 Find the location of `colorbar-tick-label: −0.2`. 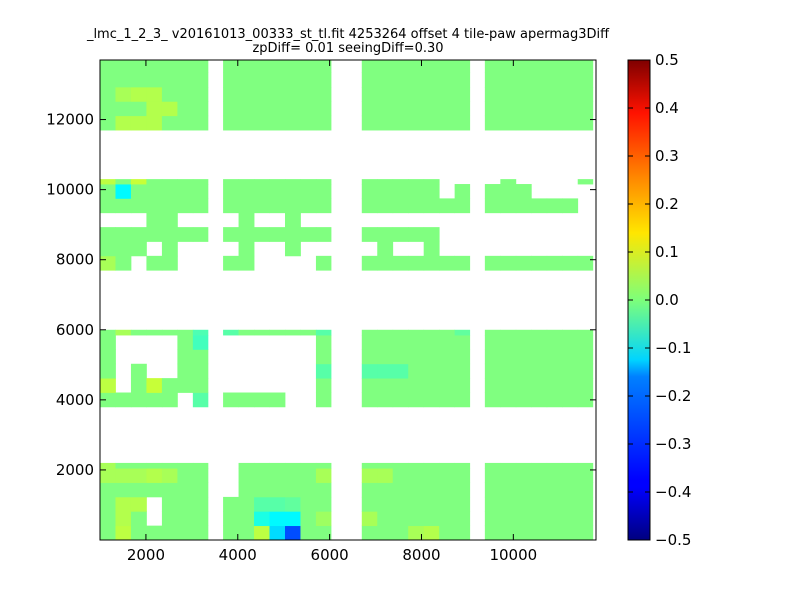

colorbar-tick-label: −0.2 is located at coordinates (673, 396).